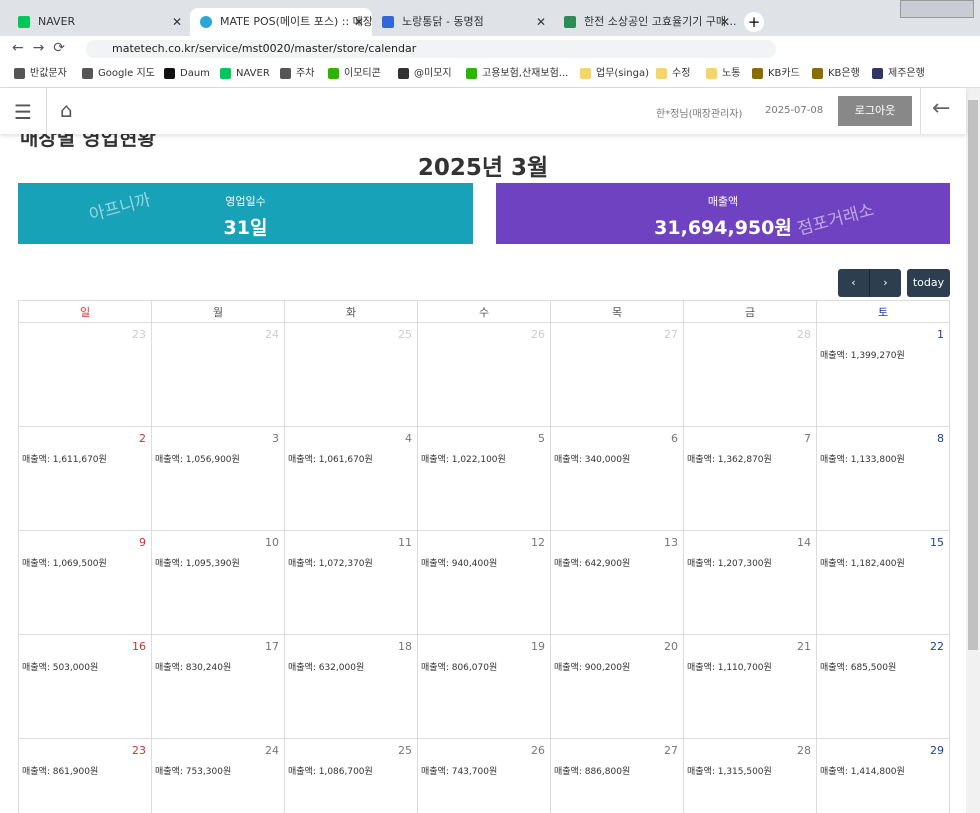 The image size is (980, 813). I want to click on prev-button: ‹, so click(853, 283).